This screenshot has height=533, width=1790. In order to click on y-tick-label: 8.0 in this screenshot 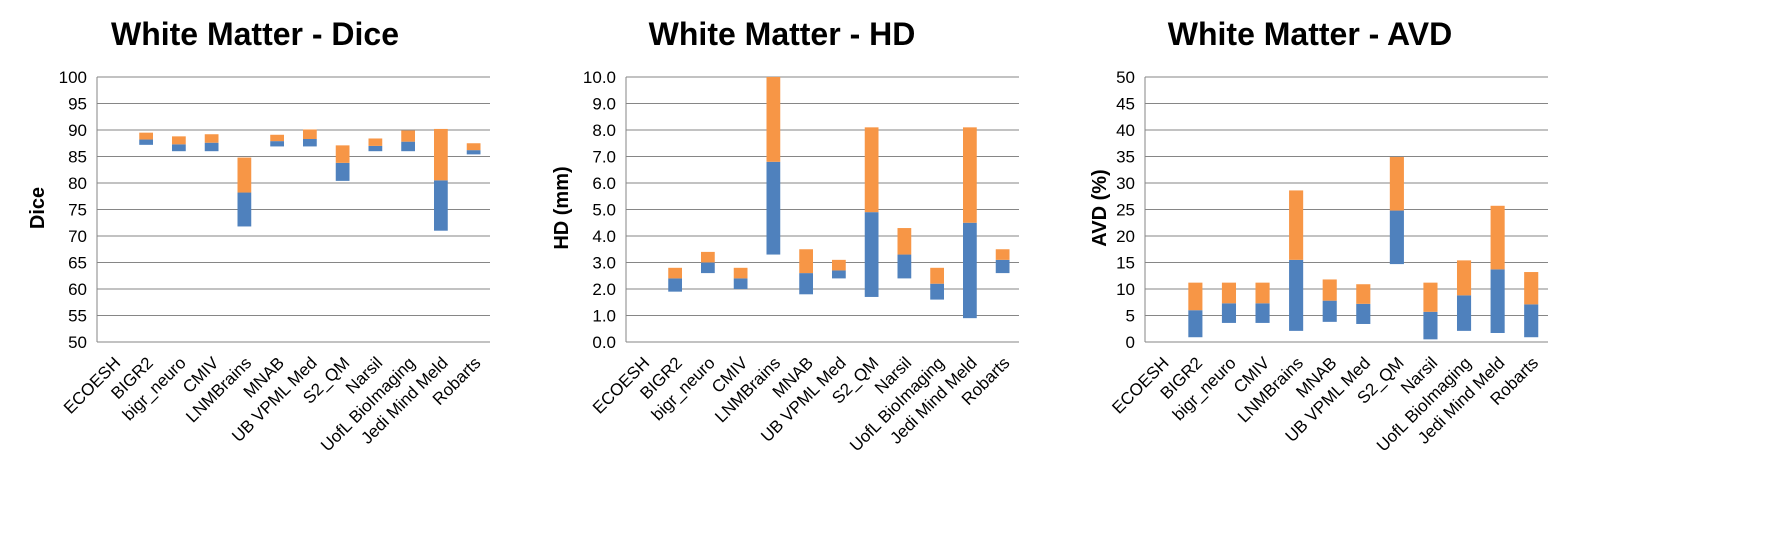, I will do `click(604, 130)`.